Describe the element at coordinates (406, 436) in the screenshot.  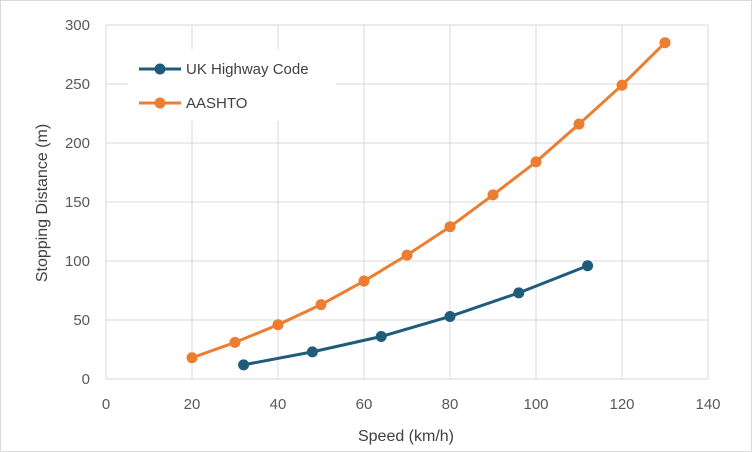
I see `x-axis-title: Speed (km/h)` at that location.